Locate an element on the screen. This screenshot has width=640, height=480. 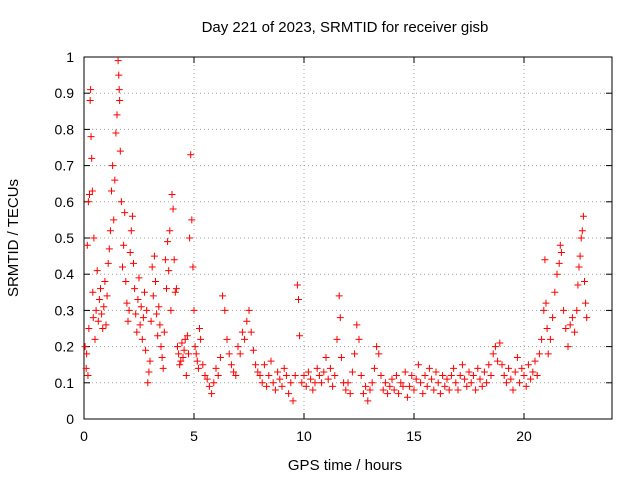
y-tick-label: 0.5 is located at coordinates (65, 238).